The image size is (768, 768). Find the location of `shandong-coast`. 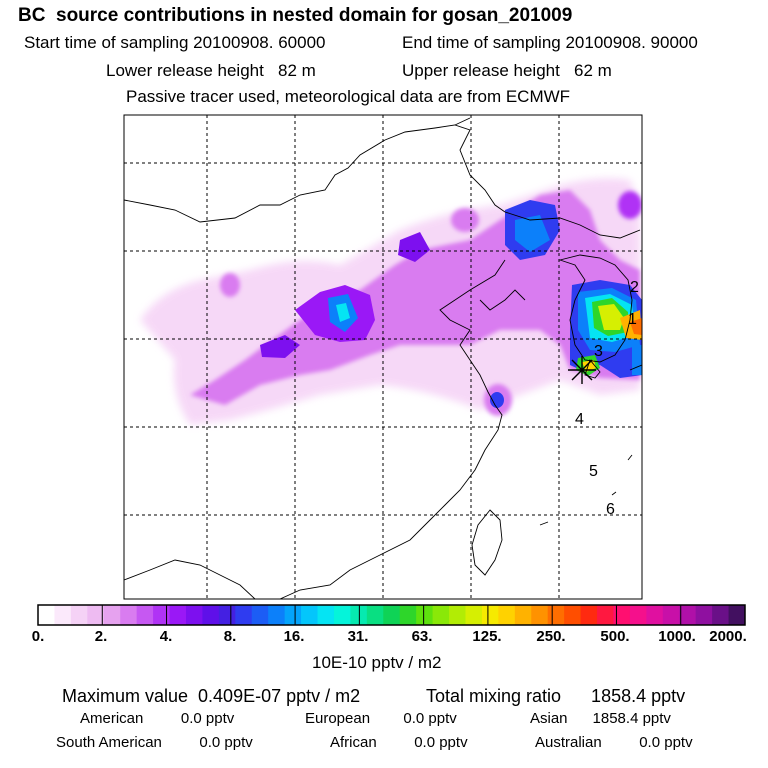

shandong-coast is located at coordinates (502, 300).